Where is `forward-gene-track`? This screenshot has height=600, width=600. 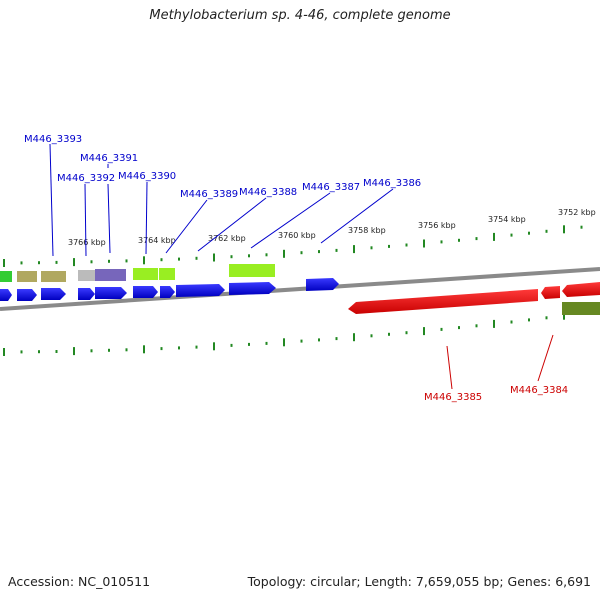
forward-gene-track is located at coordinates (169, 289).